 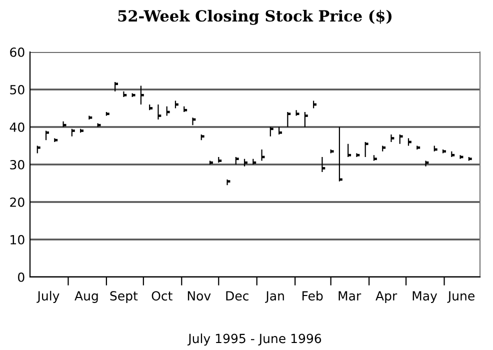 What do you see at coordinates (387, 297) in the screenshot?
I see `x-tick-label: Apr` at bounding box center [387, 297].